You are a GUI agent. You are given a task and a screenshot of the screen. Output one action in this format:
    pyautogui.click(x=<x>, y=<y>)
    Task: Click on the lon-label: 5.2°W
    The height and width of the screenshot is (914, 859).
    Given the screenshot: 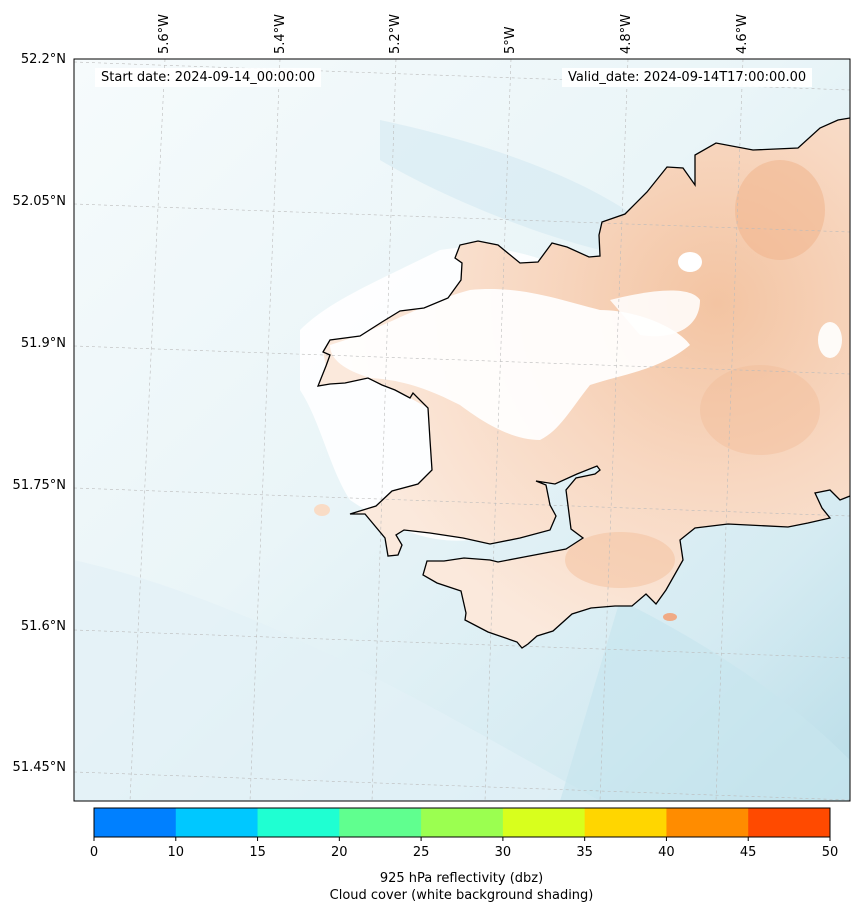 What is the action you would take?
    pyautogui.click(x=395, y=33)
    